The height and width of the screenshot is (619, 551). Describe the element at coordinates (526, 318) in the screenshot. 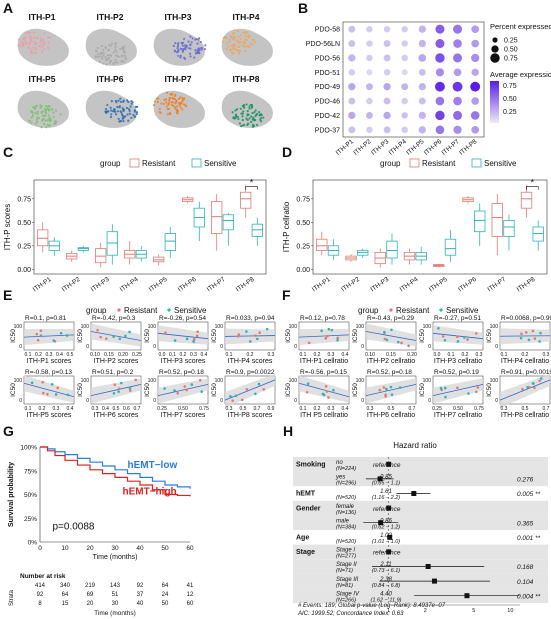

I see `stat-label: R=0.0068, p=0.99` at that location.